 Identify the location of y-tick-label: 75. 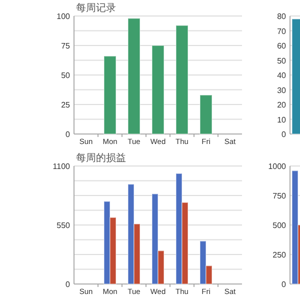
(66, 46).